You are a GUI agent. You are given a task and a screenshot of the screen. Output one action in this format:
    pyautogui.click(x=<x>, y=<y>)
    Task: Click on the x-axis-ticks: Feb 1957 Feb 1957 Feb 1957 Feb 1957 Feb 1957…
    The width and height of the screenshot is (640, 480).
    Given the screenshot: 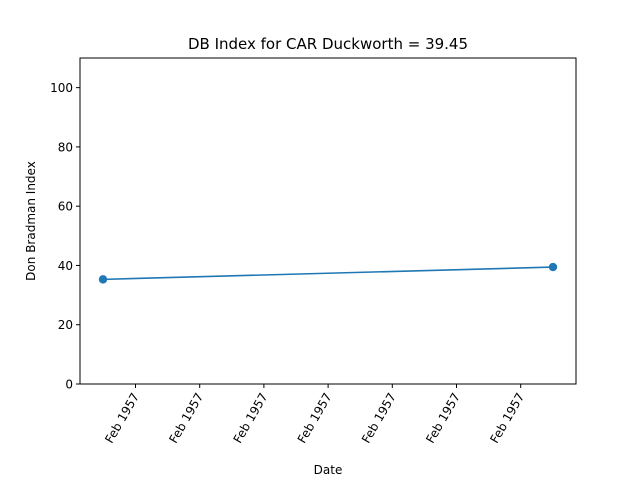 What is the action you would take?
    pyautogui.click(x=314, y=415)
    